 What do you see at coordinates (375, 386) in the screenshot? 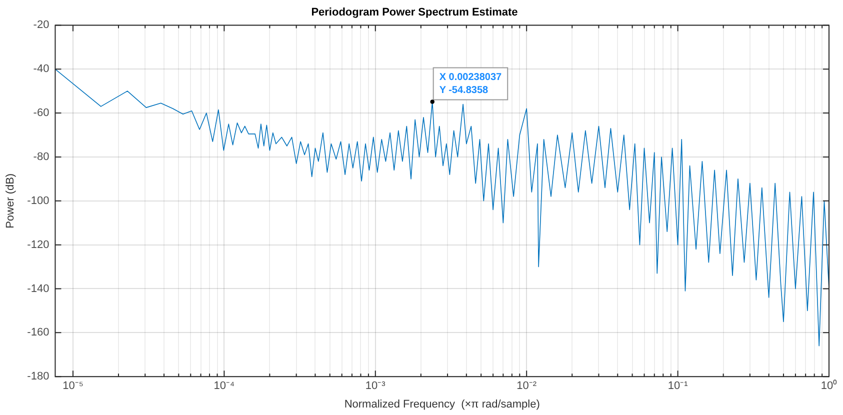
I see `x-tick-label: 10⁻³` at bounding box center [375, 386].